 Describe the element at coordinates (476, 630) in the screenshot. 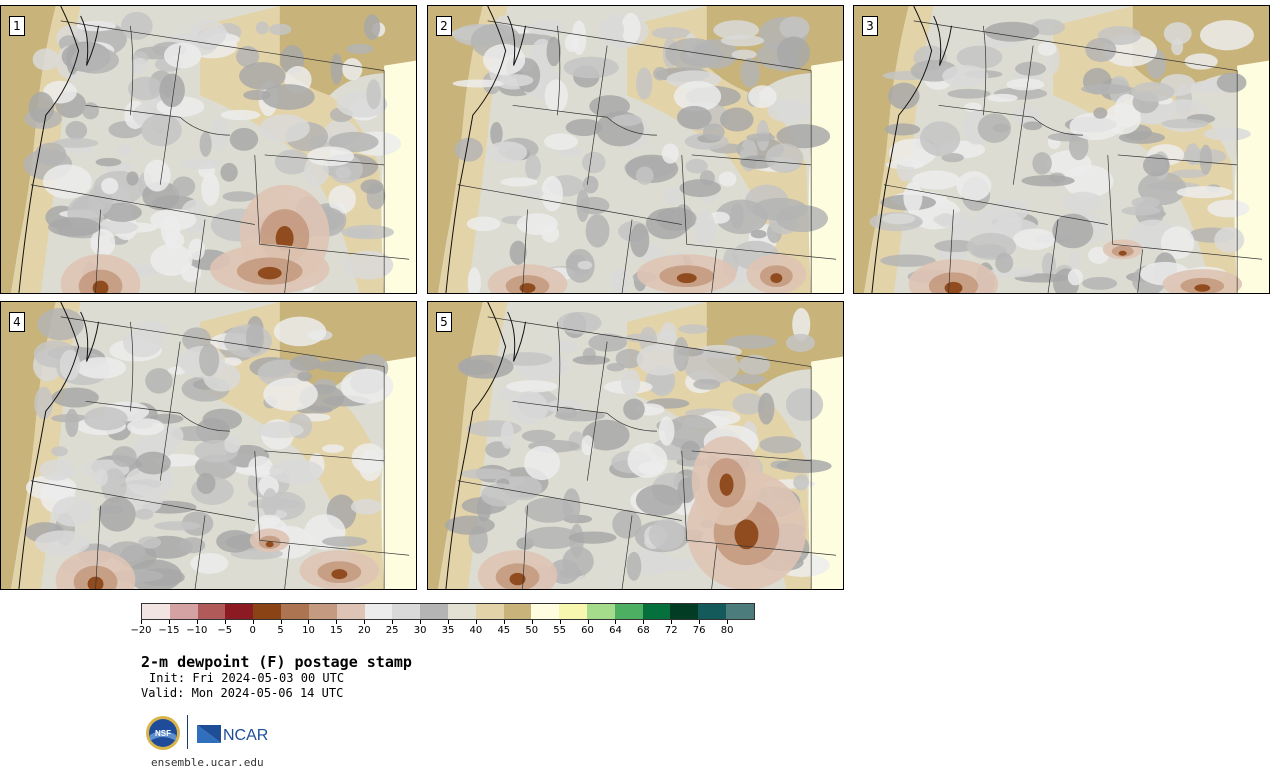

I see `colorbar-tick-label: 40` at that location.